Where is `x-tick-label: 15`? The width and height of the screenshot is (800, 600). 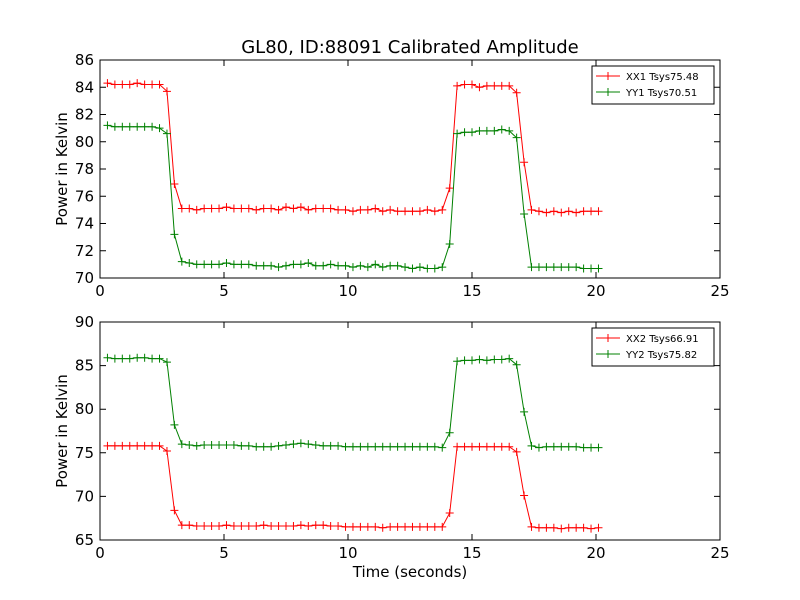 x-tick-label: 15 is located at coordinates (471, 291).